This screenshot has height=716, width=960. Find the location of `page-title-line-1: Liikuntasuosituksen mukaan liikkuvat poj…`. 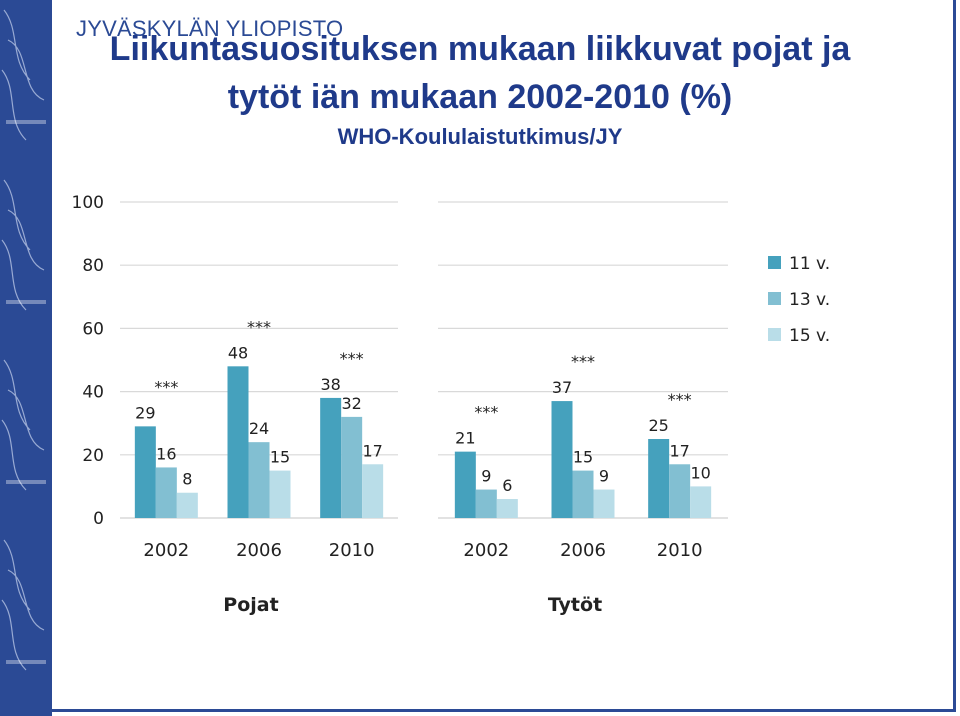

page-title-line-1: Liikuntasuosituksen mukaan liikkuvat poj… is located at coordinates (480, 49).